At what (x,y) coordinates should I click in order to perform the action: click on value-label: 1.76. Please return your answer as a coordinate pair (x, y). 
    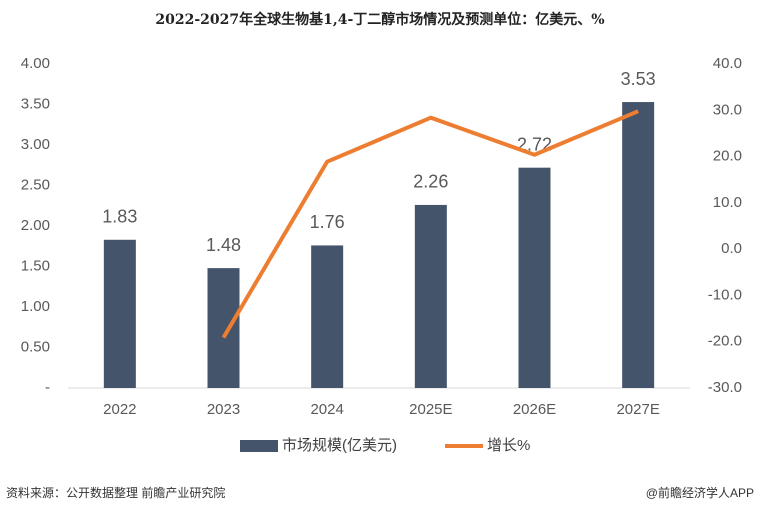
    Looking at the image, I should click on (327, 222).